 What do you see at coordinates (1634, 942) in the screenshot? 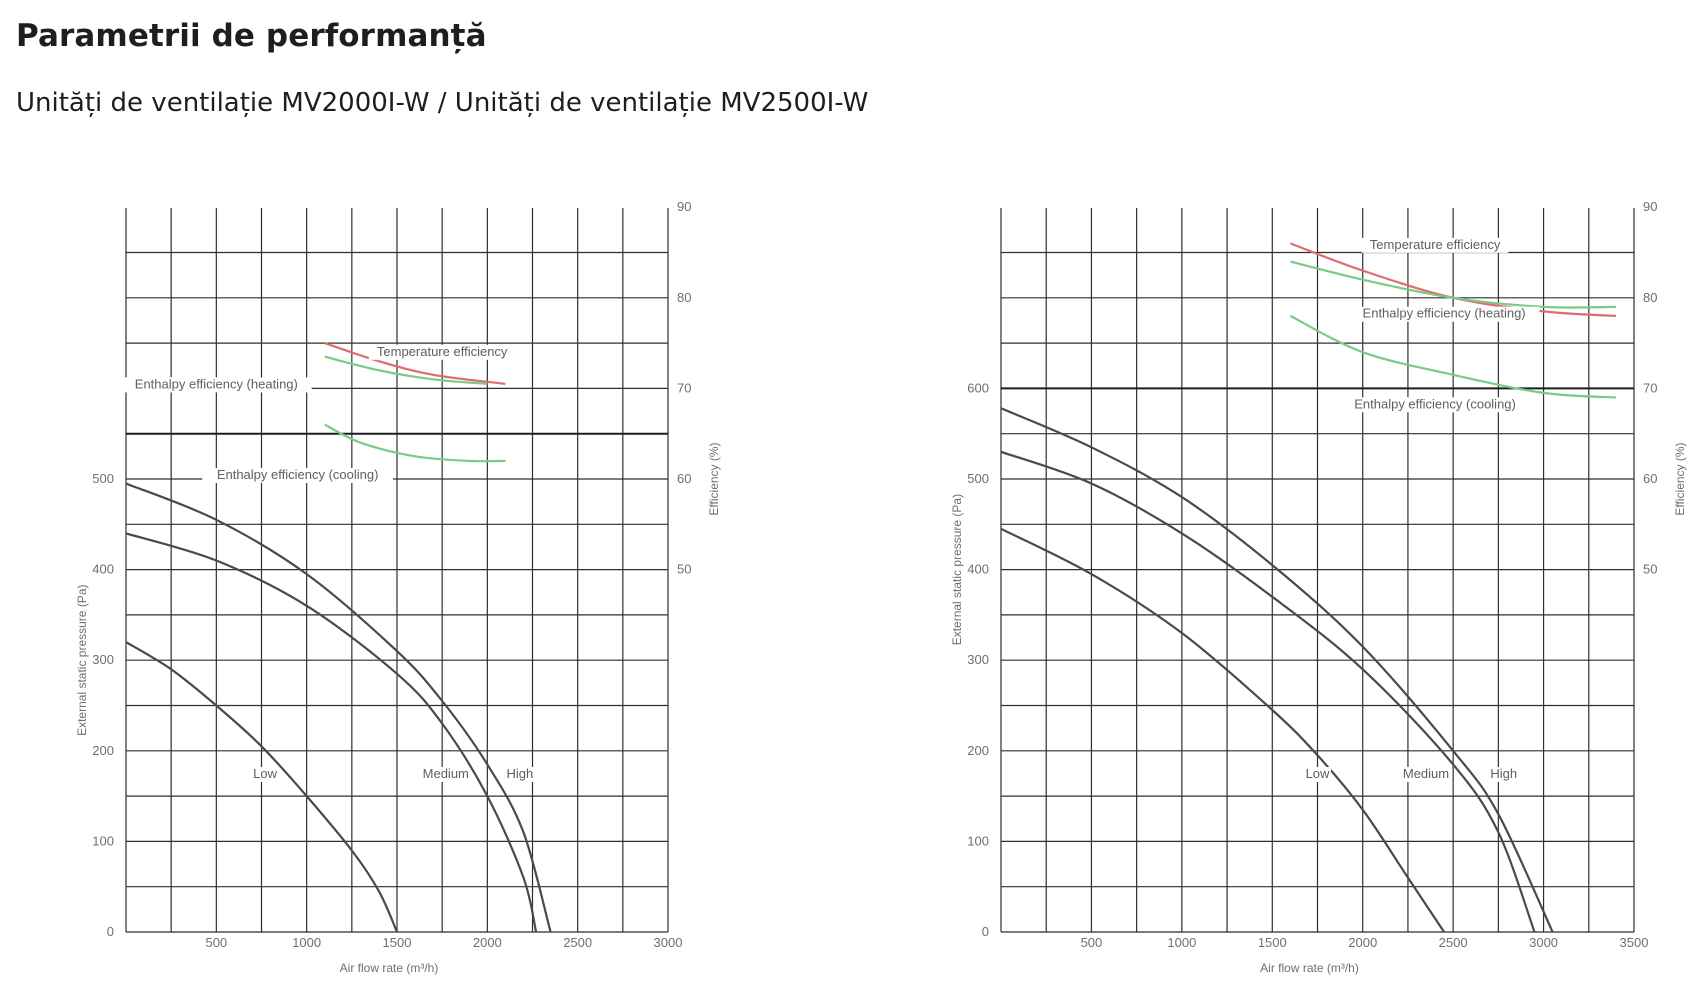
I see `x-tick-label: 3500` at bounding box center [1634, 942].